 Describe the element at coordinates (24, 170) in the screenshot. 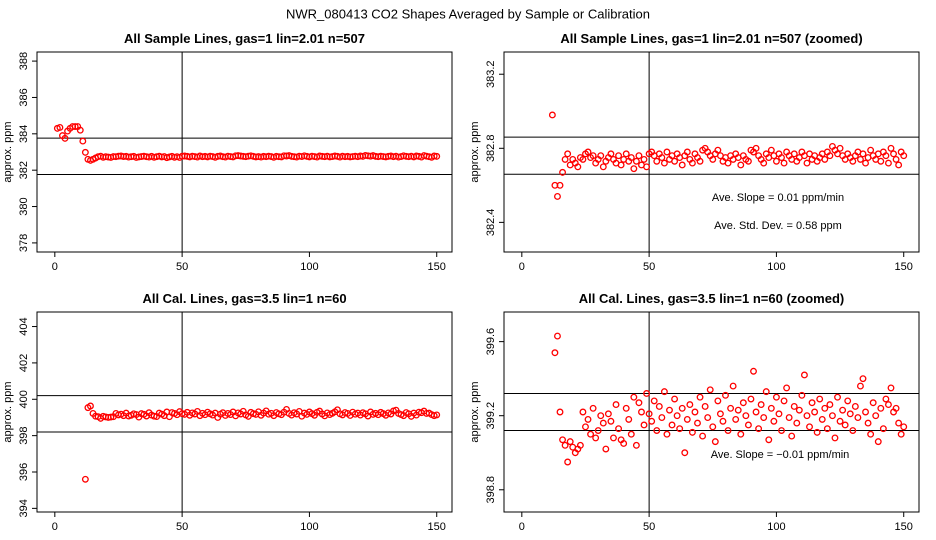

I see `y-tick-label: 382` at that location.